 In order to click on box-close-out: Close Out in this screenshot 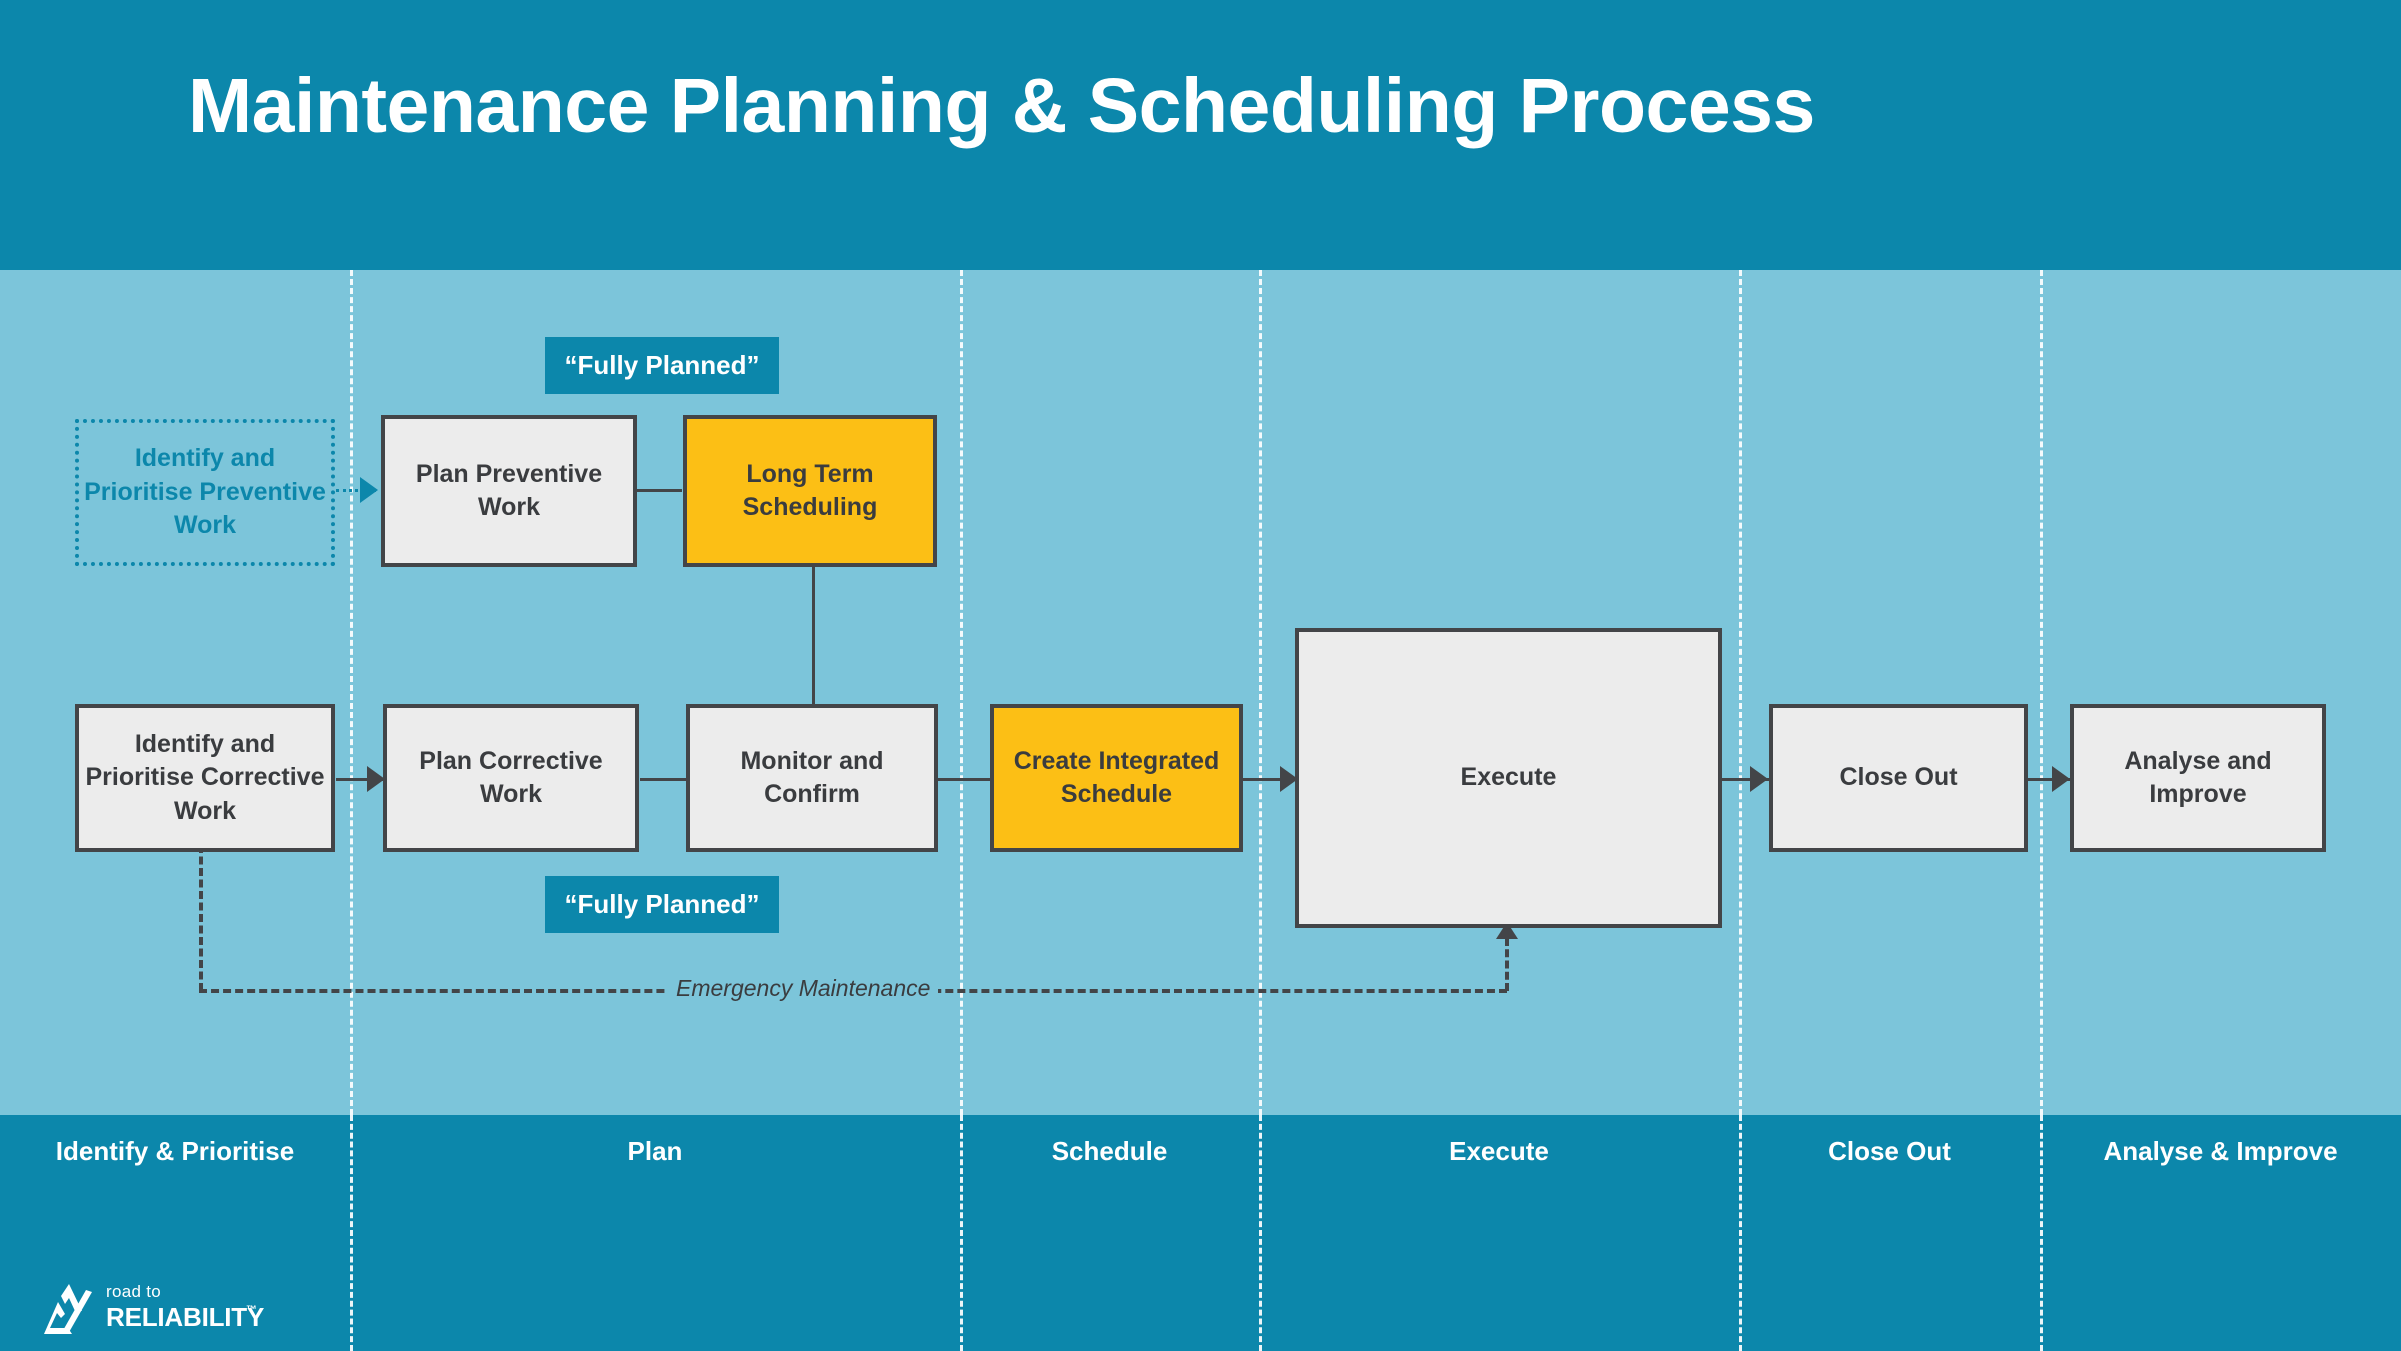, I will do `click(1898, 778)`.